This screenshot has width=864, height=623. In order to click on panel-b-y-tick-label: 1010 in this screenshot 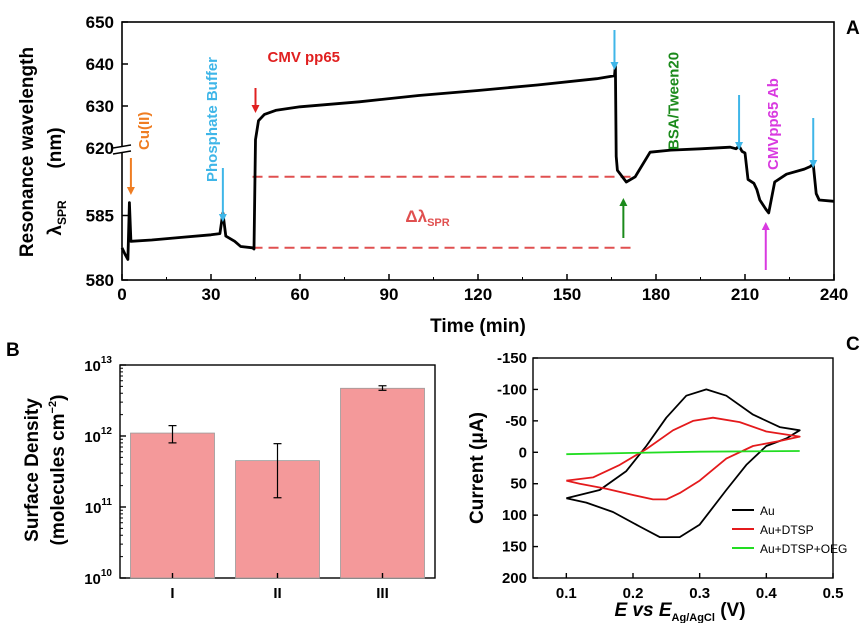, I will do `click(98, 578)`.